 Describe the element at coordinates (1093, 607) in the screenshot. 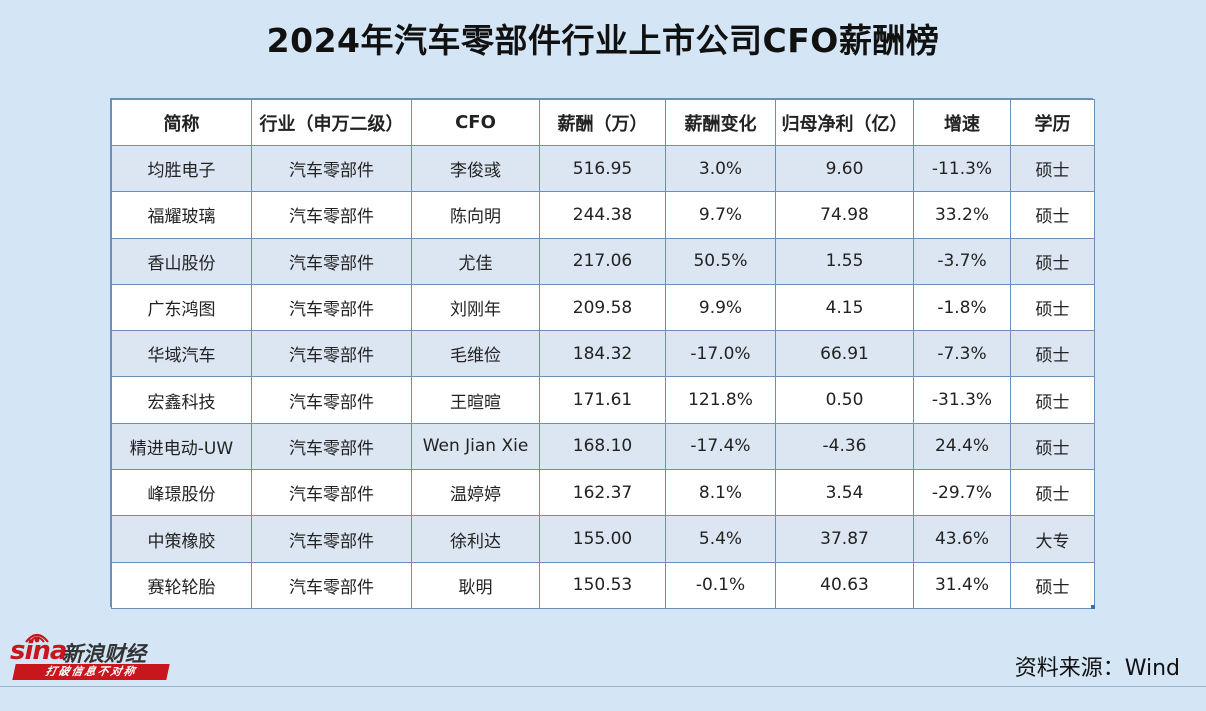

I see `table-resize-handle` at that location.